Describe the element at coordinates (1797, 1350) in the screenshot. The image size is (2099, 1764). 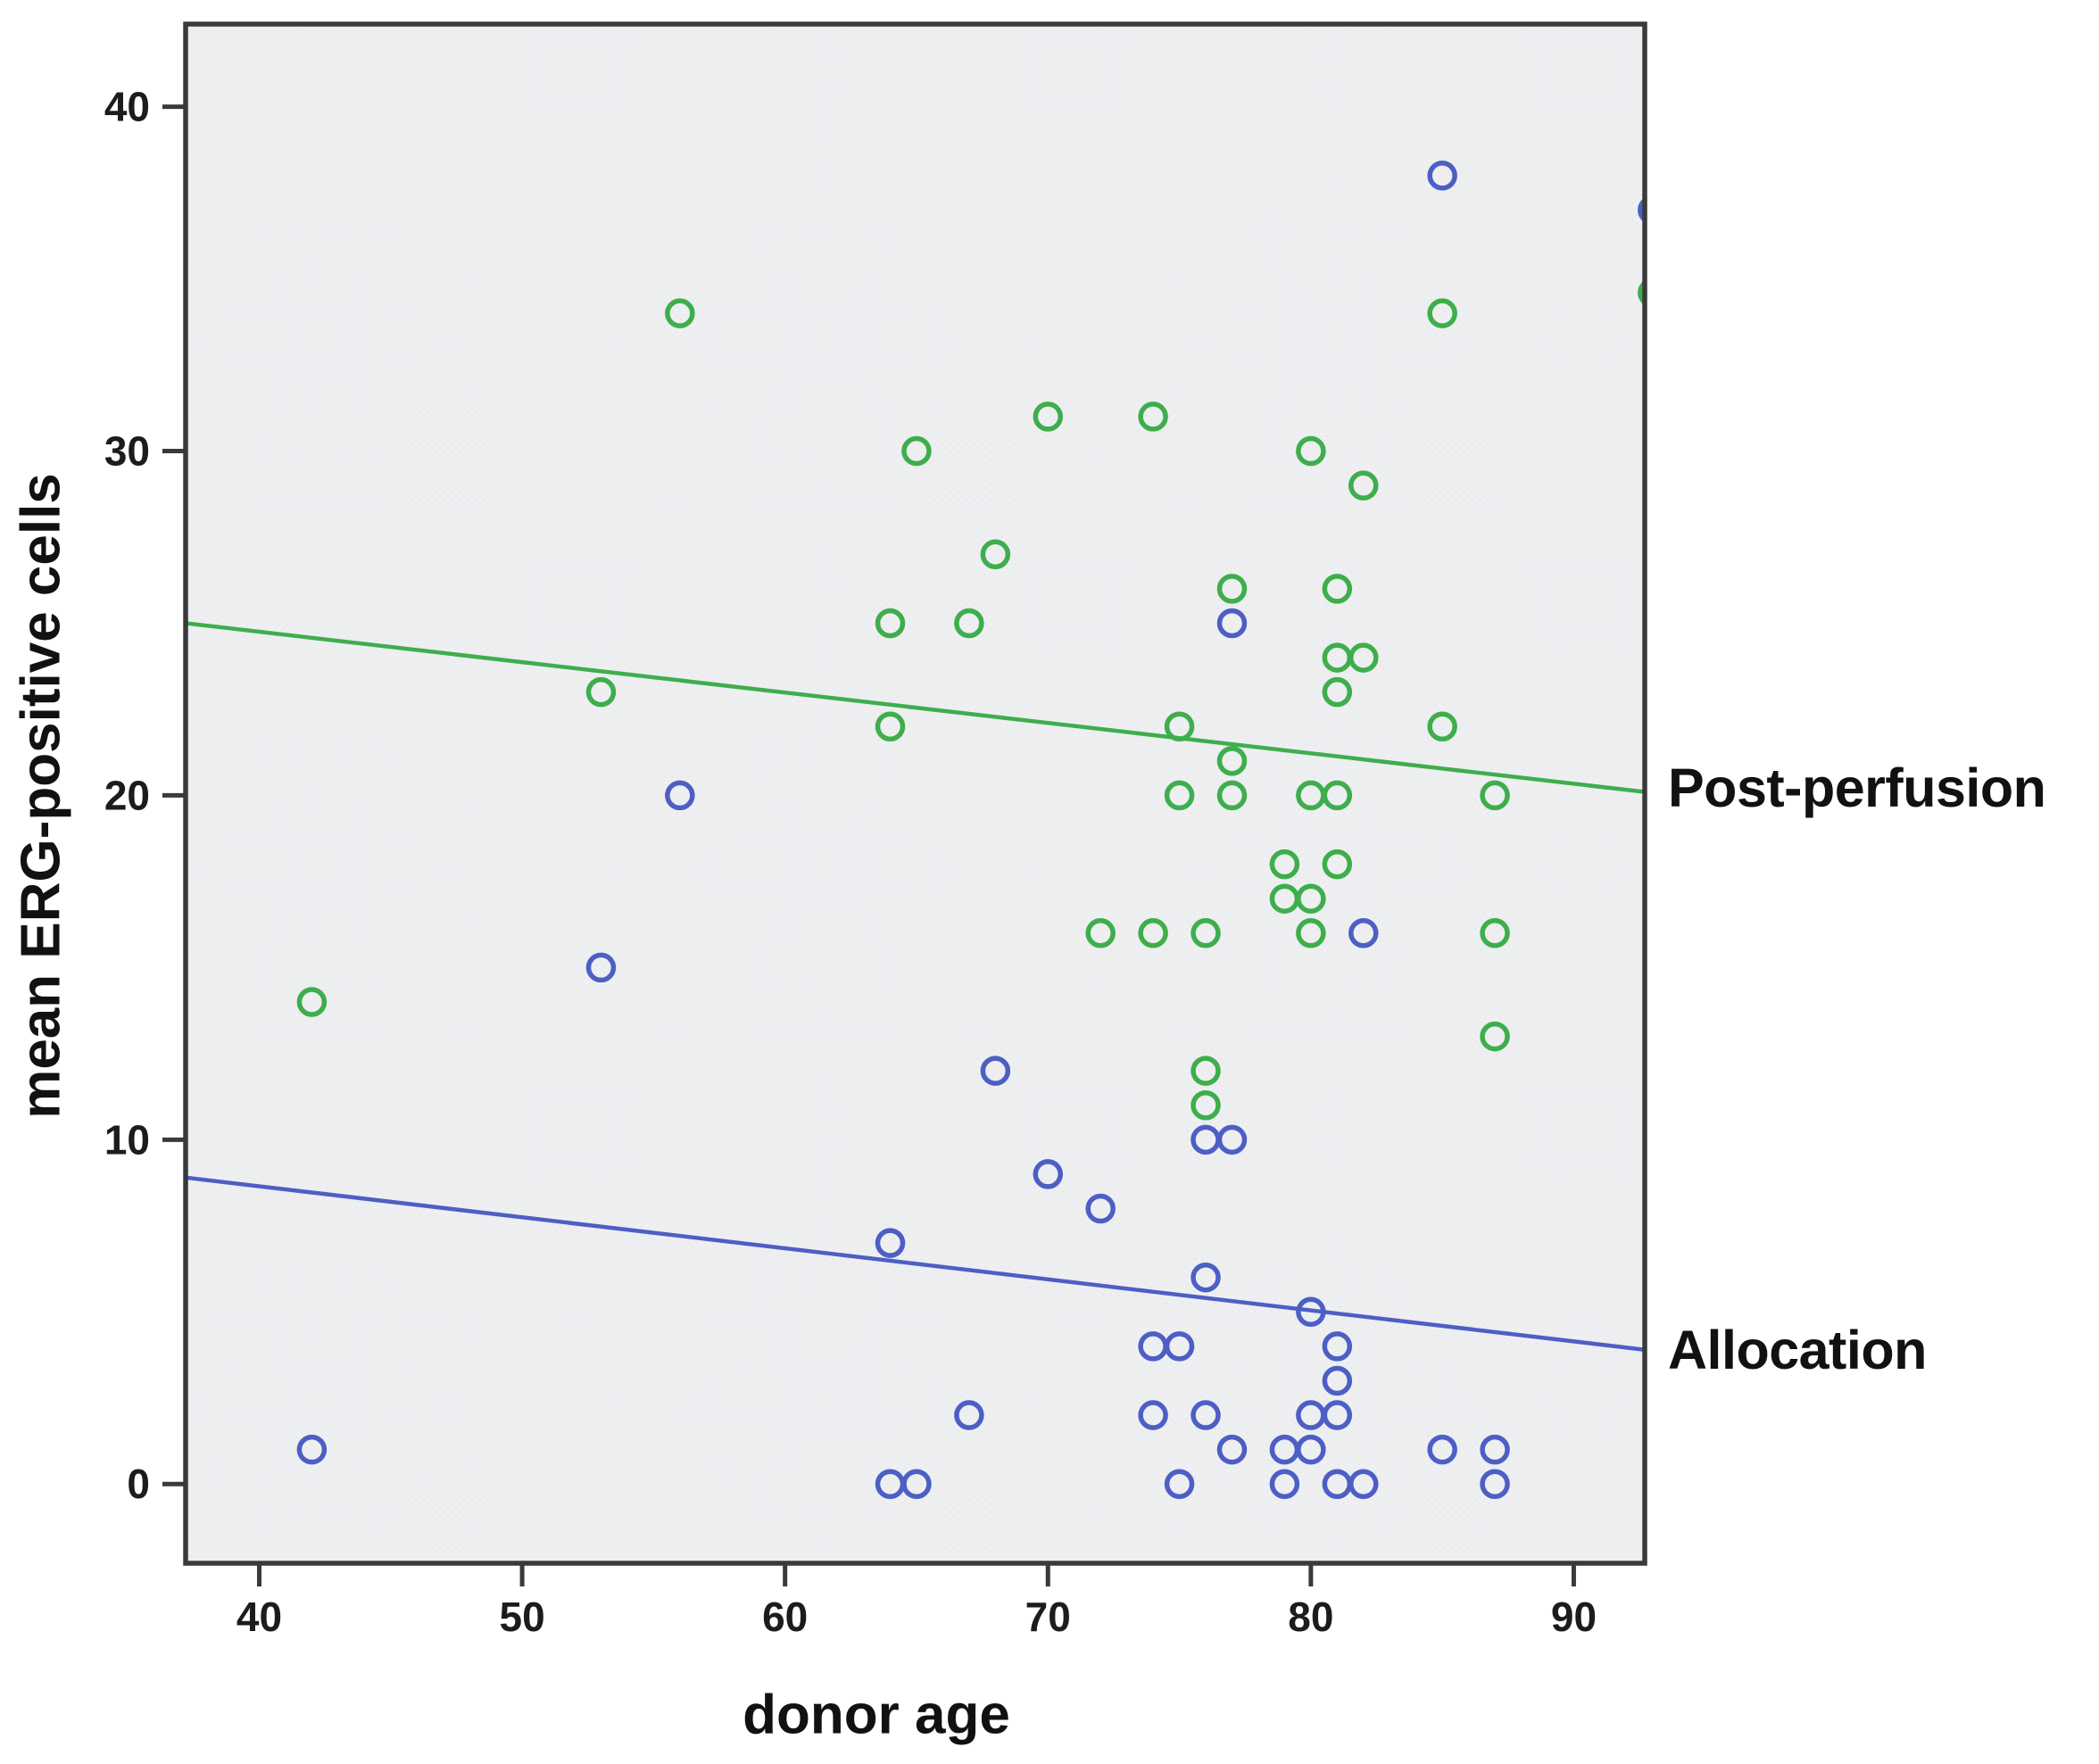
I see `series-label-allocation: Allocation` at that location.